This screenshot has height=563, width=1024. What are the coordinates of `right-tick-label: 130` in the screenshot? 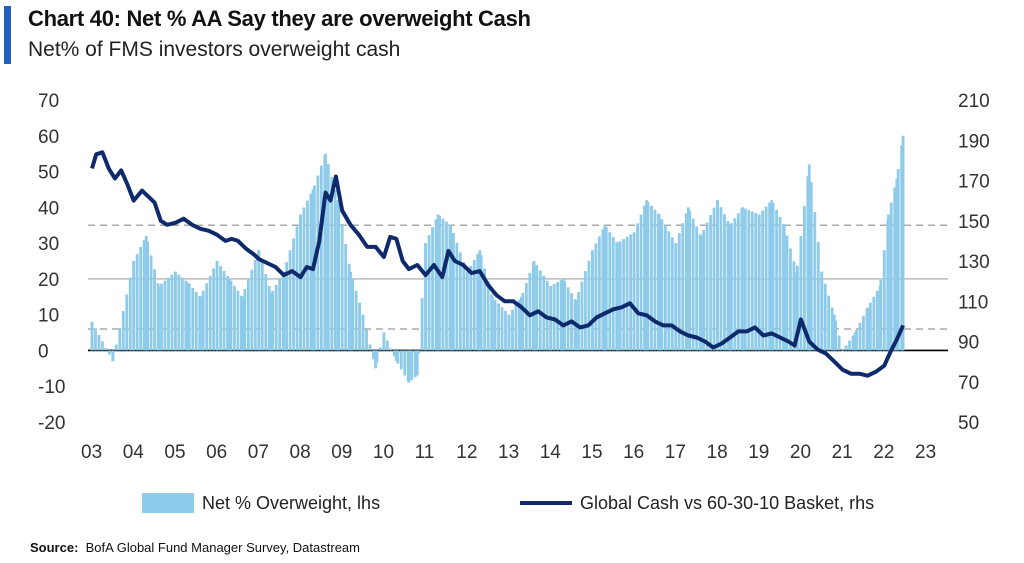 It's located at (974, 262).